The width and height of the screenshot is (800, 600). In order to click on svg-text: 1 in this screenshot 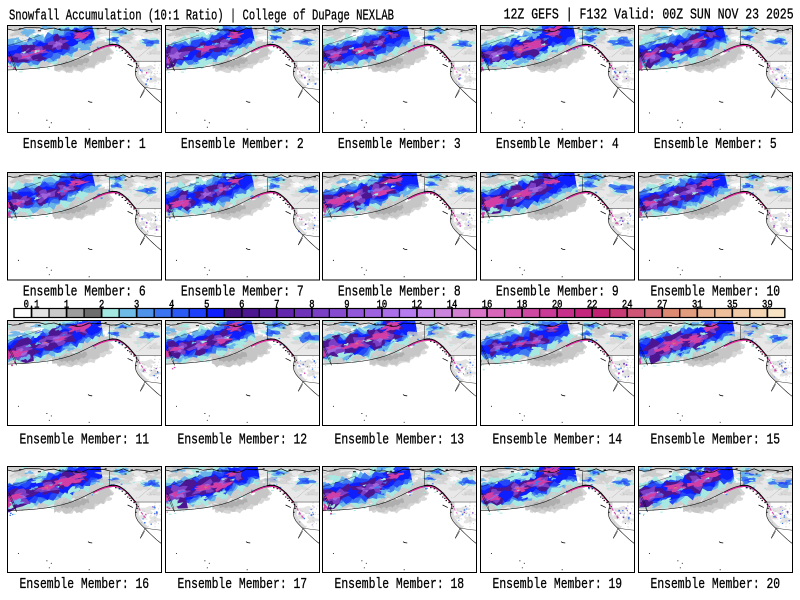, I will do `click(67, 306)`.